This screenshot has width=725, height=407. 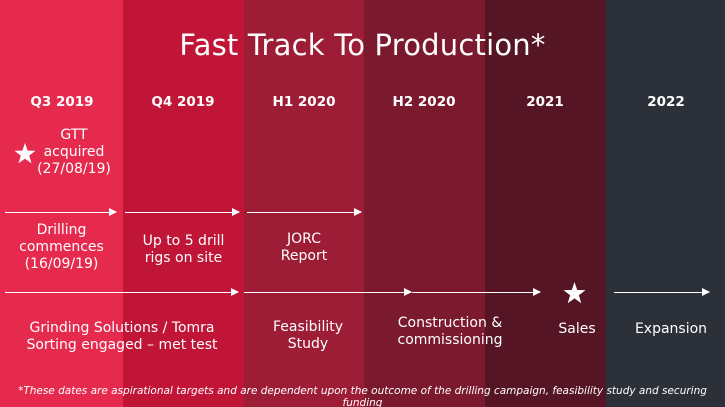 What do you see at coordinates (62, 102) in the screenshot?
I see `period-q3-2019: Q3 2019` at bounding box center [62, 102].